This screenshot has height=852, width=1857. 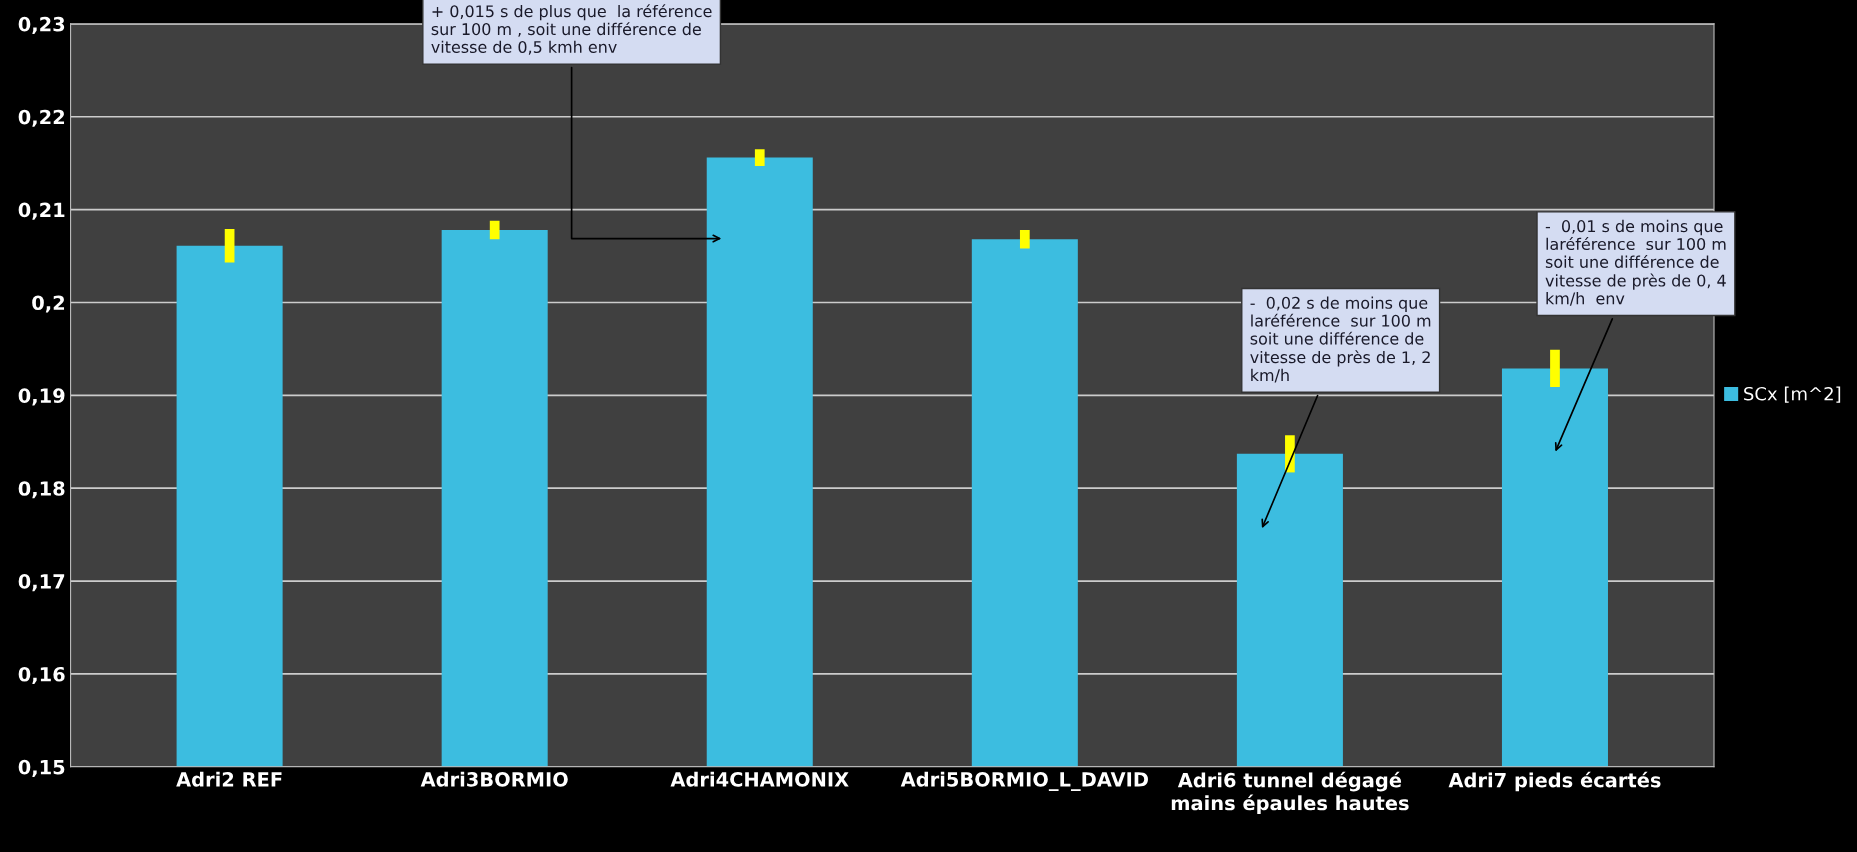 What do you see at coordinates (1290, 793) in the screenshot?
I see `x-tick-label: Adri6 tunnel dégagé mains épaules hautes` at bounding box center [1290, 793].